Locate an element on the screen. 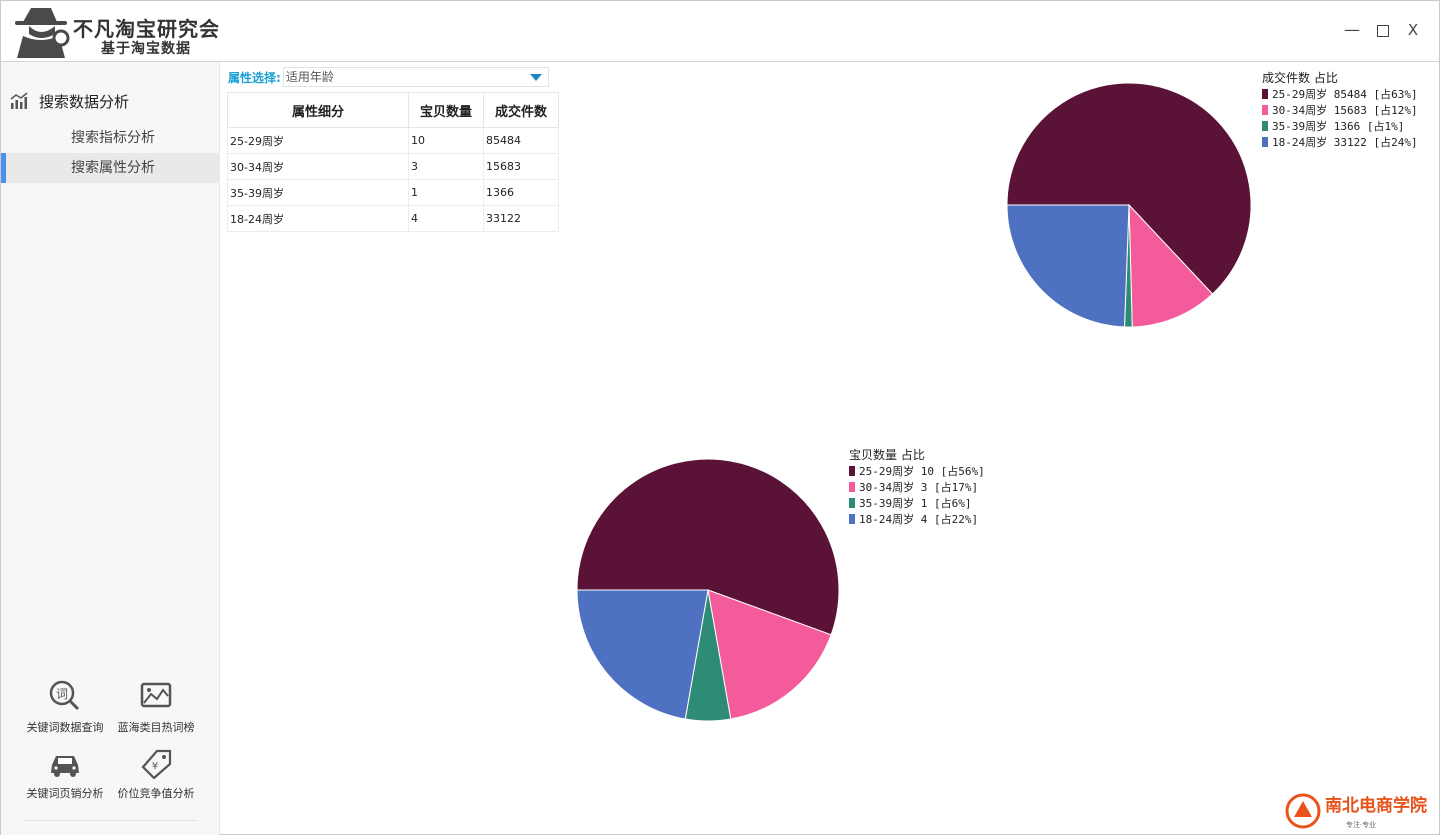 This screenshot has height=835, width=1440. title-bar: 不凡淘宝研究会 基于淘宝数据 — X is located at coordinates (720, 31).